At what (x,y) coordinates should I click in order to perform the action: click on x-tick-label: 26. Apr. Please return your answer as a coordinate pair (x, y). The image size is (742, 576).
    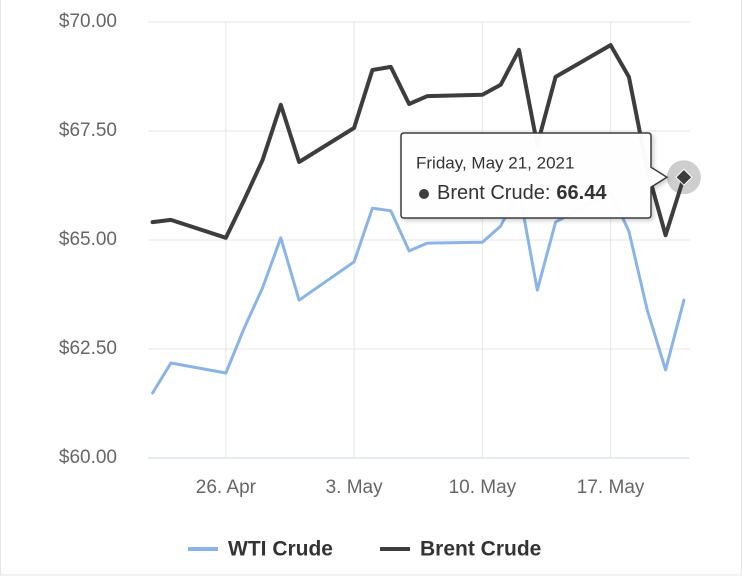
    Looking at the image, I should click on (226, 487).